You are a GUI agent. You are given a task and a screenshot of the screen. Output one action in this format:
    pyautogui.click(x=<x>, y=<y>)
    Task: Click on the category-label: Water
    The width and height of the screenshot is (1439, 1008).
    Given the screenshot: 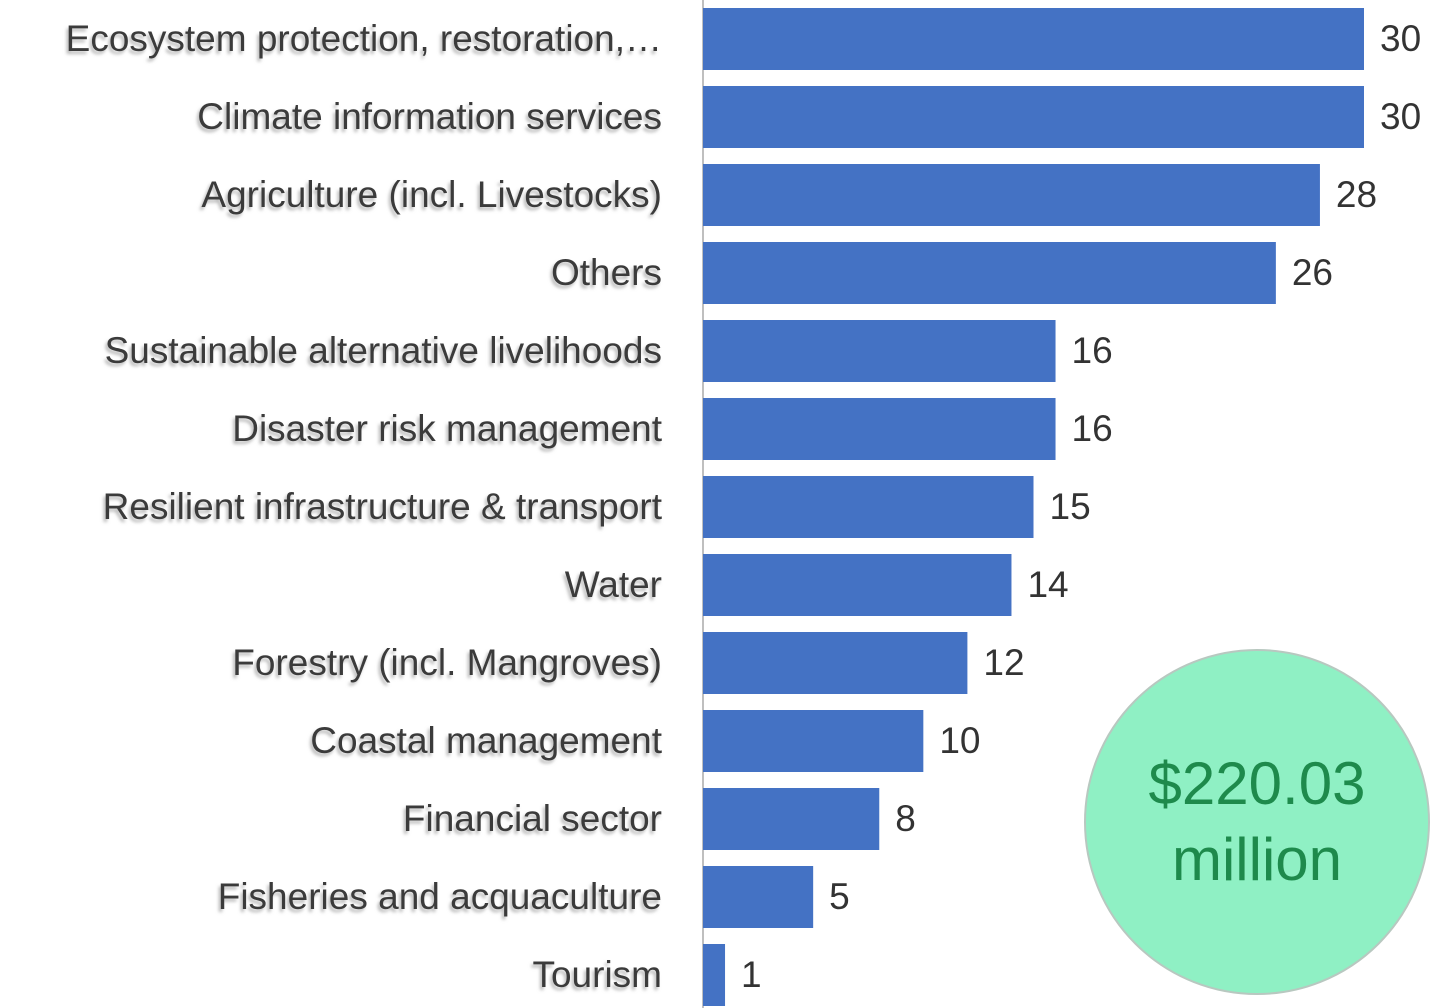 What is the action you would take?
    pyautogui.click(x=613, y=584)
    